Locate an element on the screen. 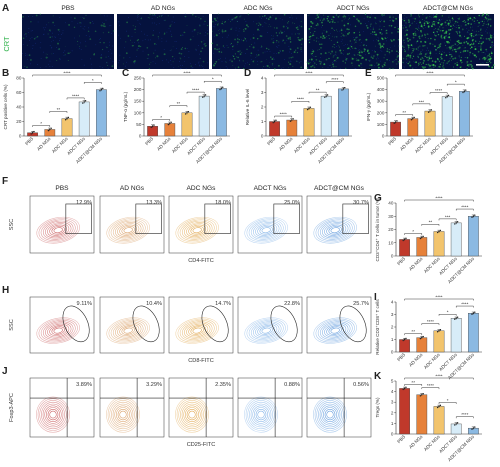  panel-letter-a: A is located at coordinates (5, 8).